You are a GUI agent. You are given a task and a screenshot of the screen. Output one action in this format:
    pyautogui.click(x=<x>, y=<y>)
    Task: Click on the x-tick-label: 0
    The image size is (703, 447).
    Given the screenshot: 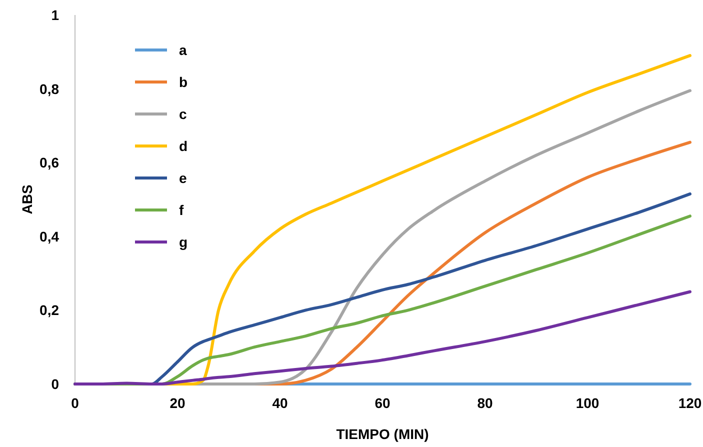 What is the action you would take?
    pyautogui.click(x=75, y=403)
    